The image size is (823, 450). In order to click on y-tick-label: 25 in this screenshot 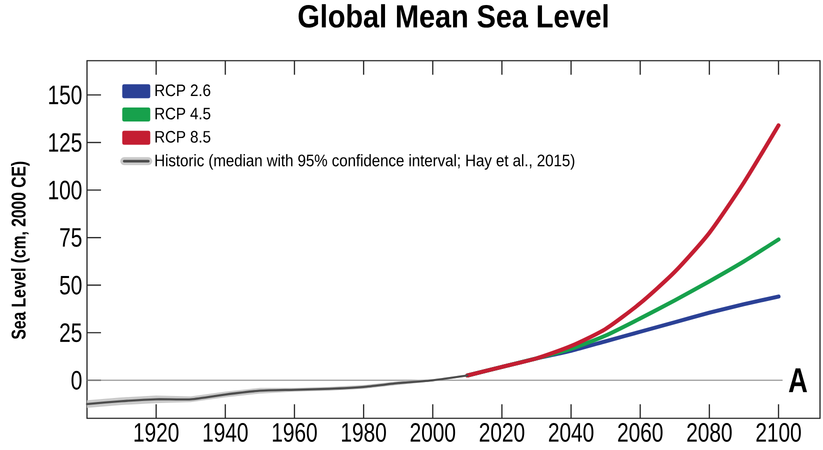, I will do `click(71, 332)`.